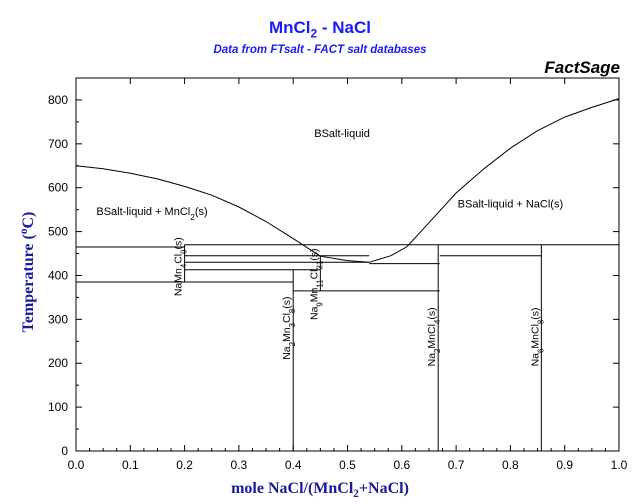 The height and width of the screenshot is (504, 640). What do you see at coordinates (342, 134) in the screenshot?
I see `region-label: BSalt-liquid` at bounding box center [342, 134].